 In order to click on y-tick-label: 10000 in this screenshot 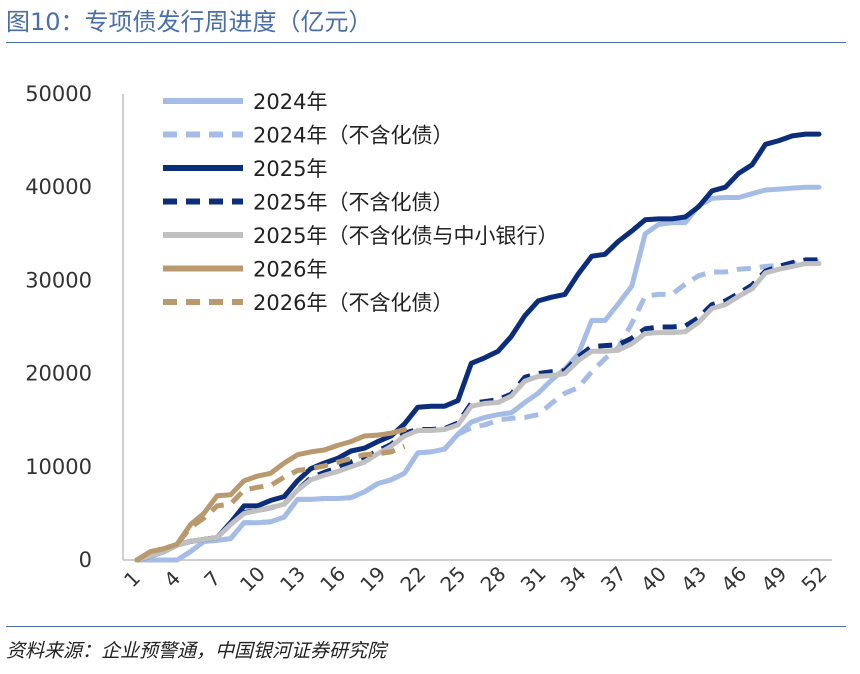, I will do `click(58, 467)`.